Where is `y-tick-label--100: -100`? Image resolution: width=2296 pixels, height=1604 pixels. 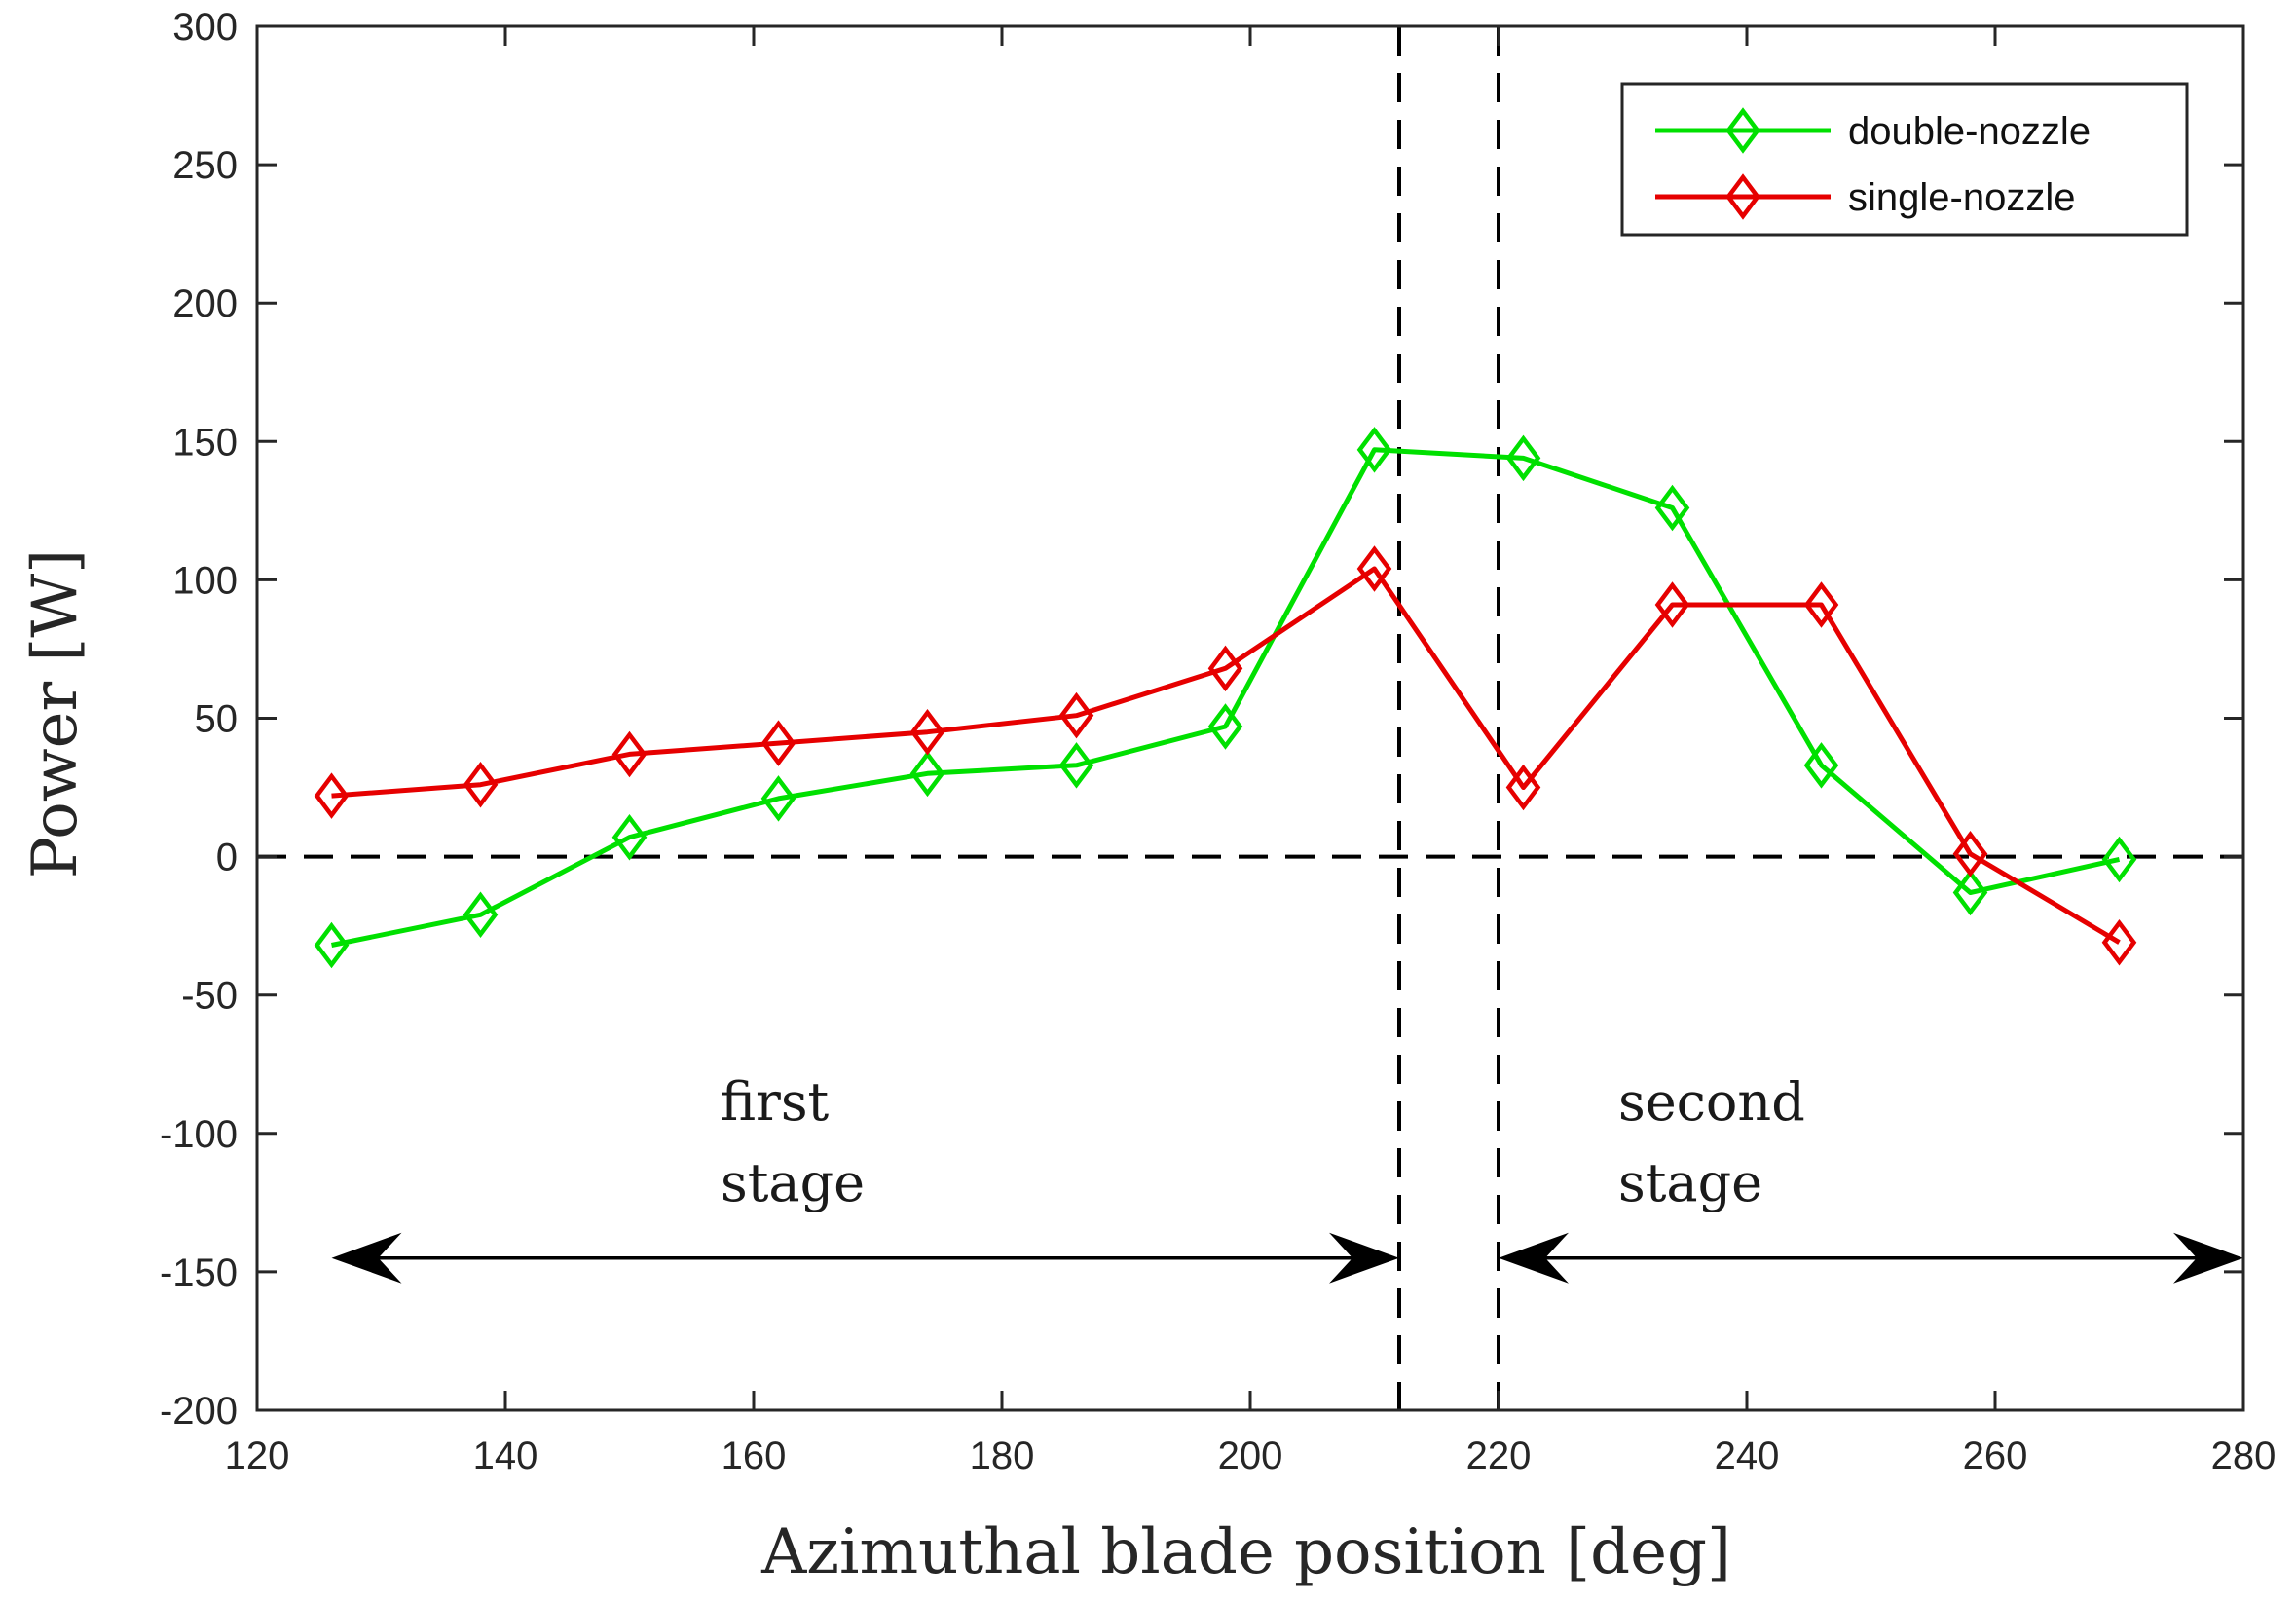
y-tick-label--100: -100 is located at coordinates (199, 1134).